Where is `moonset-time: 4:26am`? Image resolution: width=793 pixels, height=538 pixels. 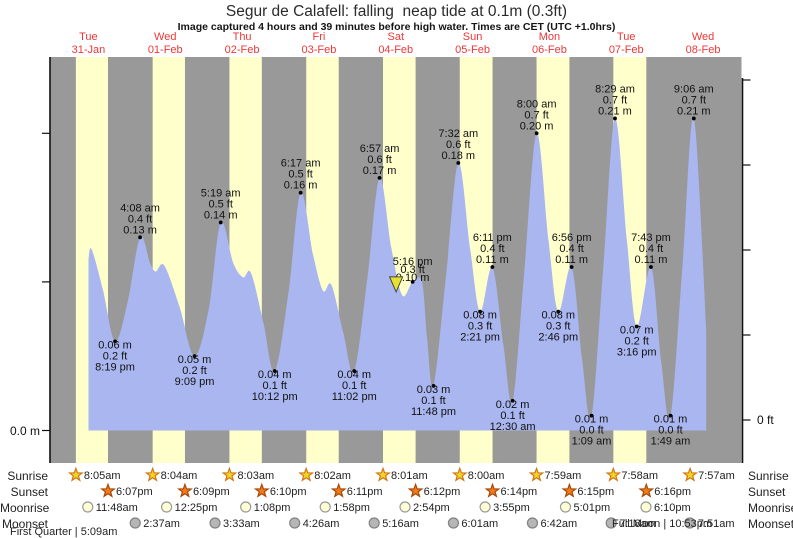
moonset-time: 4:26am is located at coordinates (321, 524).